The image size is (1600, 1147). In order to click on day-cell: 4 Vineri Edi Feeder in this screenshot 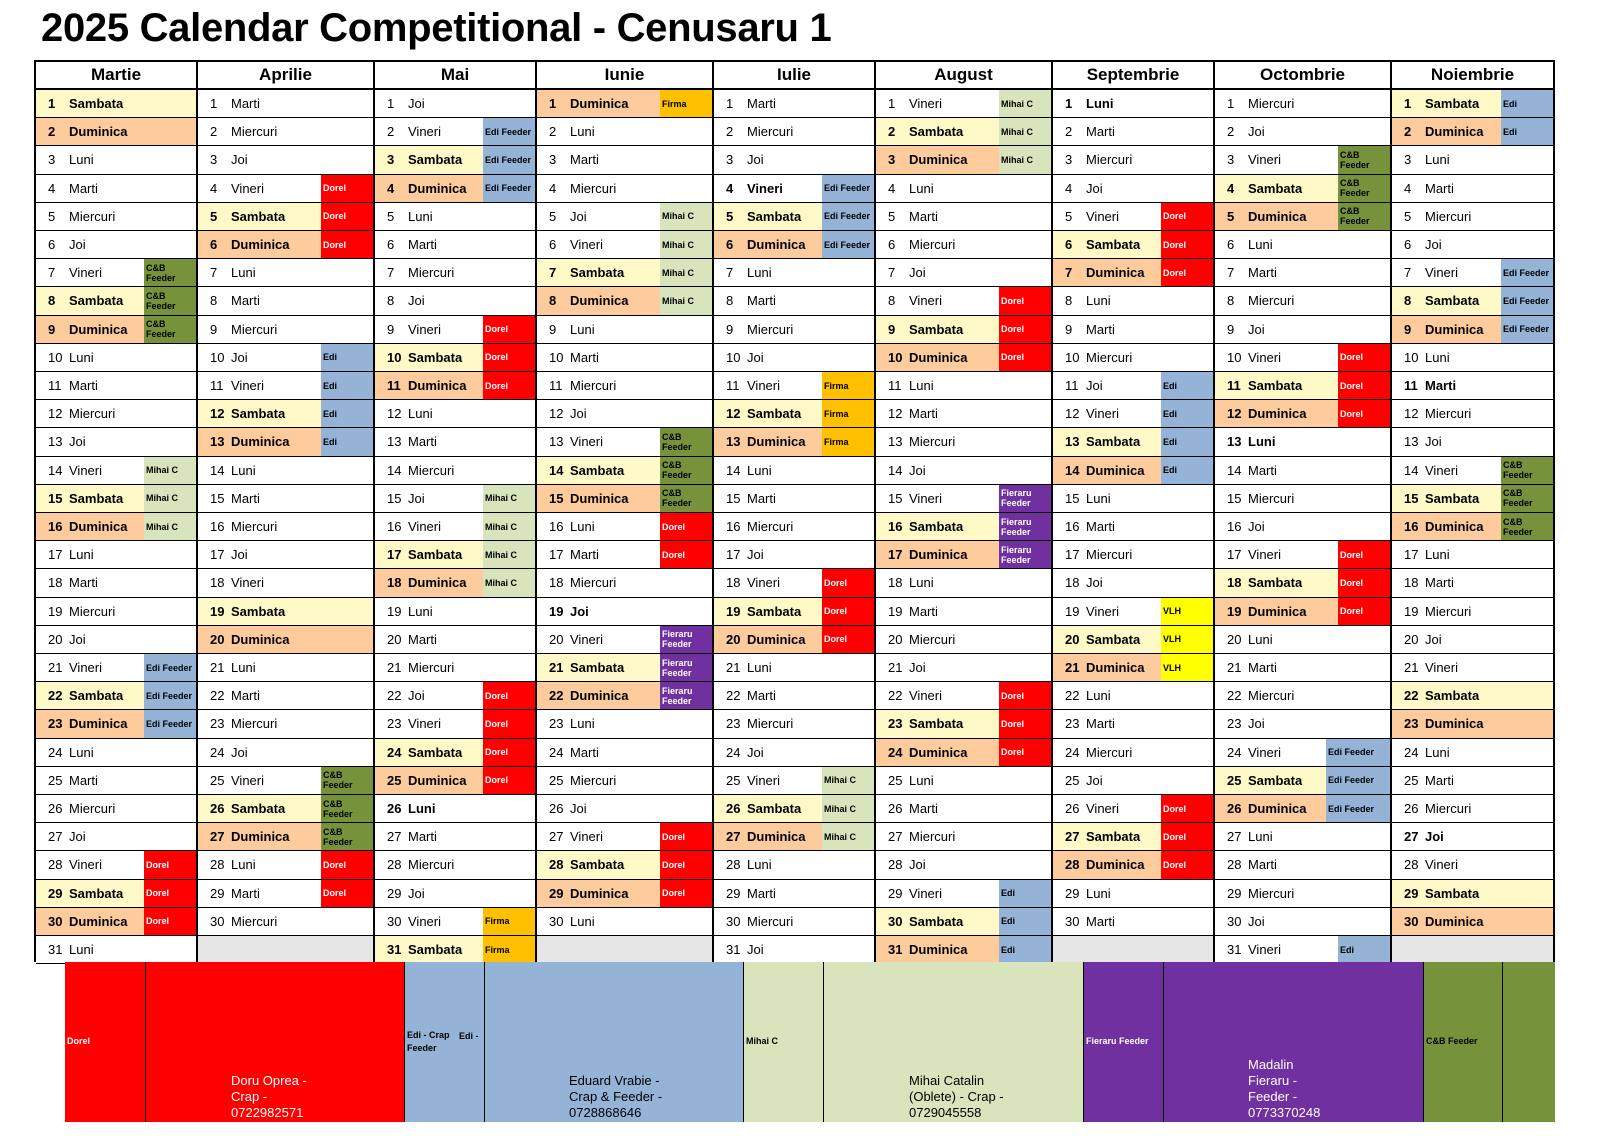, I will do `click(794, 188)`.